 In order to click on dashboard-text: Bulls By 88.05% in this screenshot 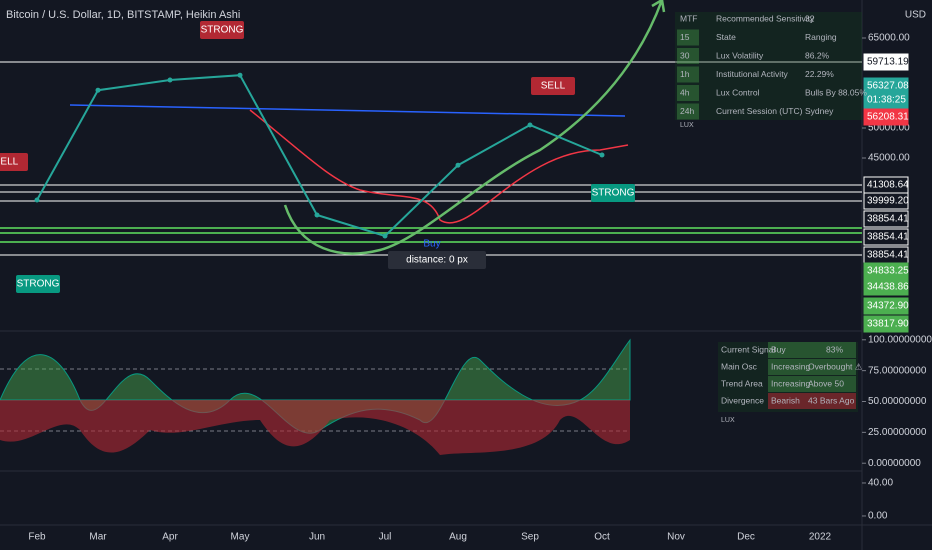, I will do `click(836, 92)`.